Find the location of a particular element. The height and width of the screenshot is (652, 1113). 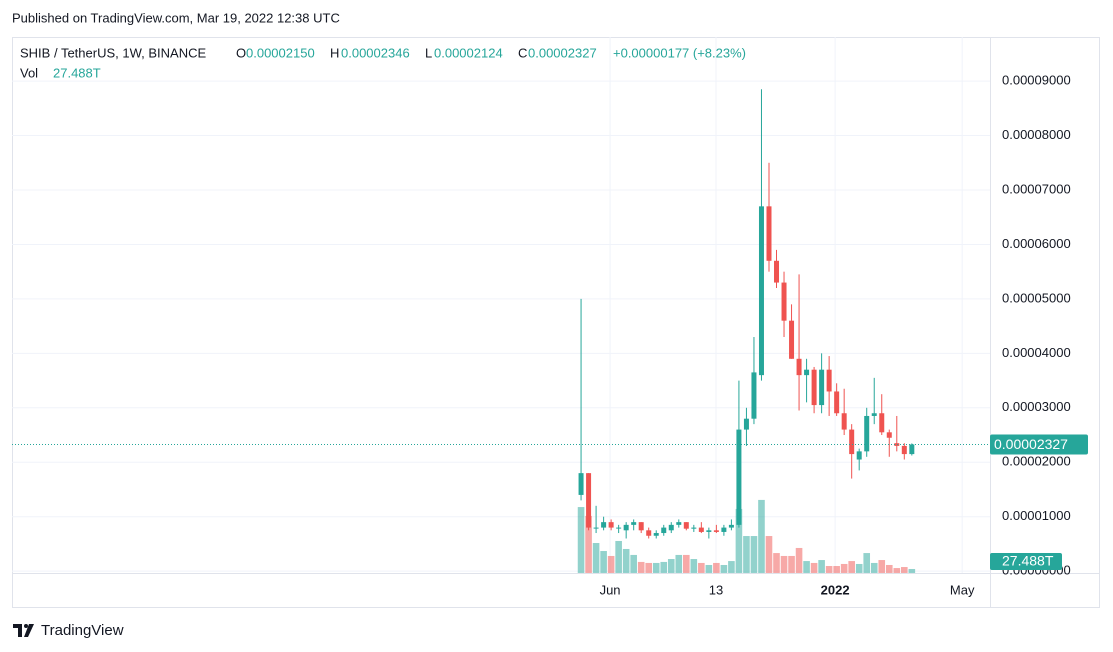

y-tick-label: 0.00004000 is located at coordinates (1036, 352).